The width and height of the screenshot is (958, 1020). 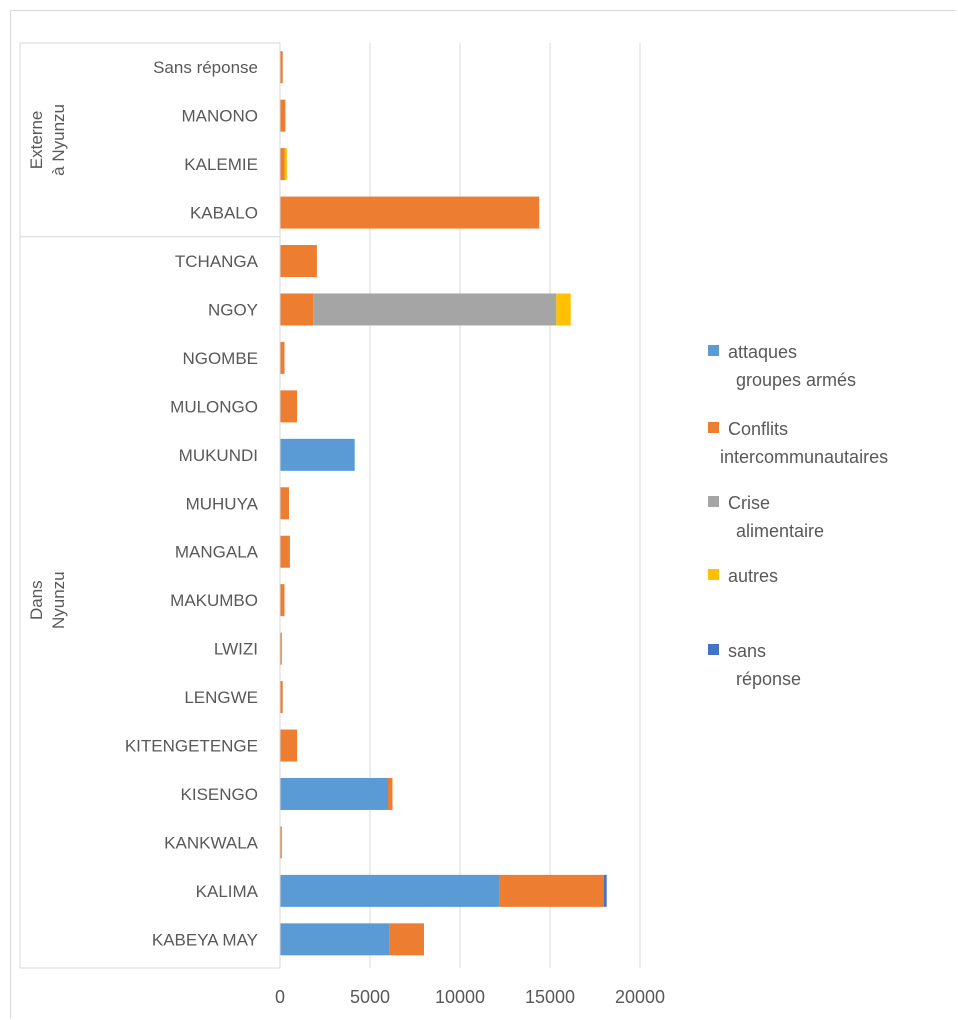 What do you see at coordinates (297, 309) in the screenshot?
I see `bar-ngoy-s1` at bounding box center [297, 309].